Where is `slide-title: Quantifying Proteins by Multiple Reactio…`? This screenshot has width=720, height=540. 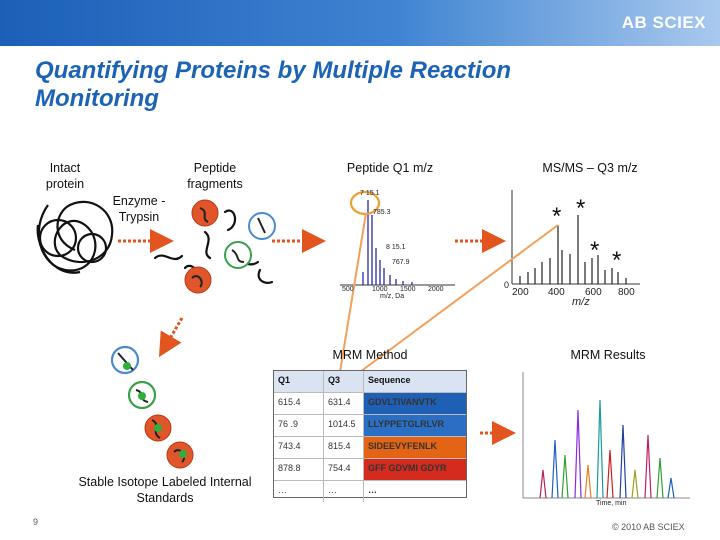 slide-title: Quantifying Proteins by Multiple Reactio… is located at coordinates (273, 84).